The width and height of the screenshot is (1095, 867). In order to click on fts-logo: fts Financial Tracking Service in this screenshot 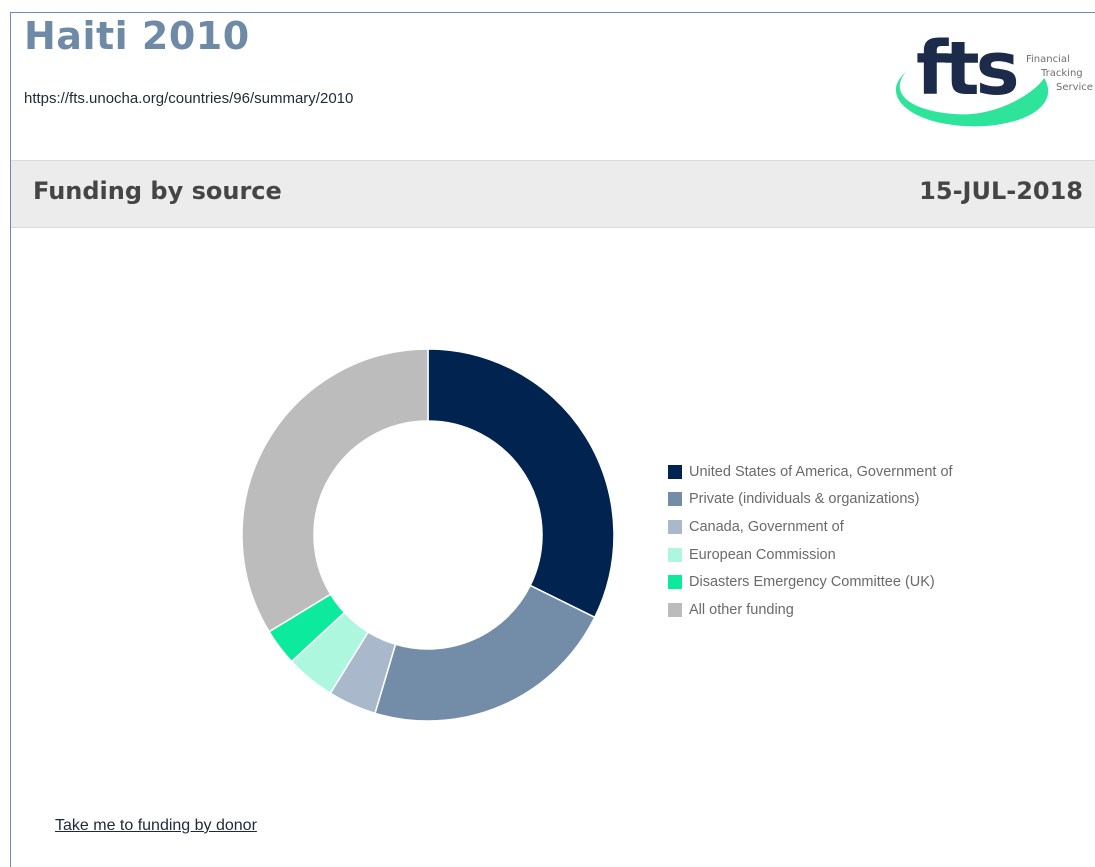, I will do `click(994, 76)`.